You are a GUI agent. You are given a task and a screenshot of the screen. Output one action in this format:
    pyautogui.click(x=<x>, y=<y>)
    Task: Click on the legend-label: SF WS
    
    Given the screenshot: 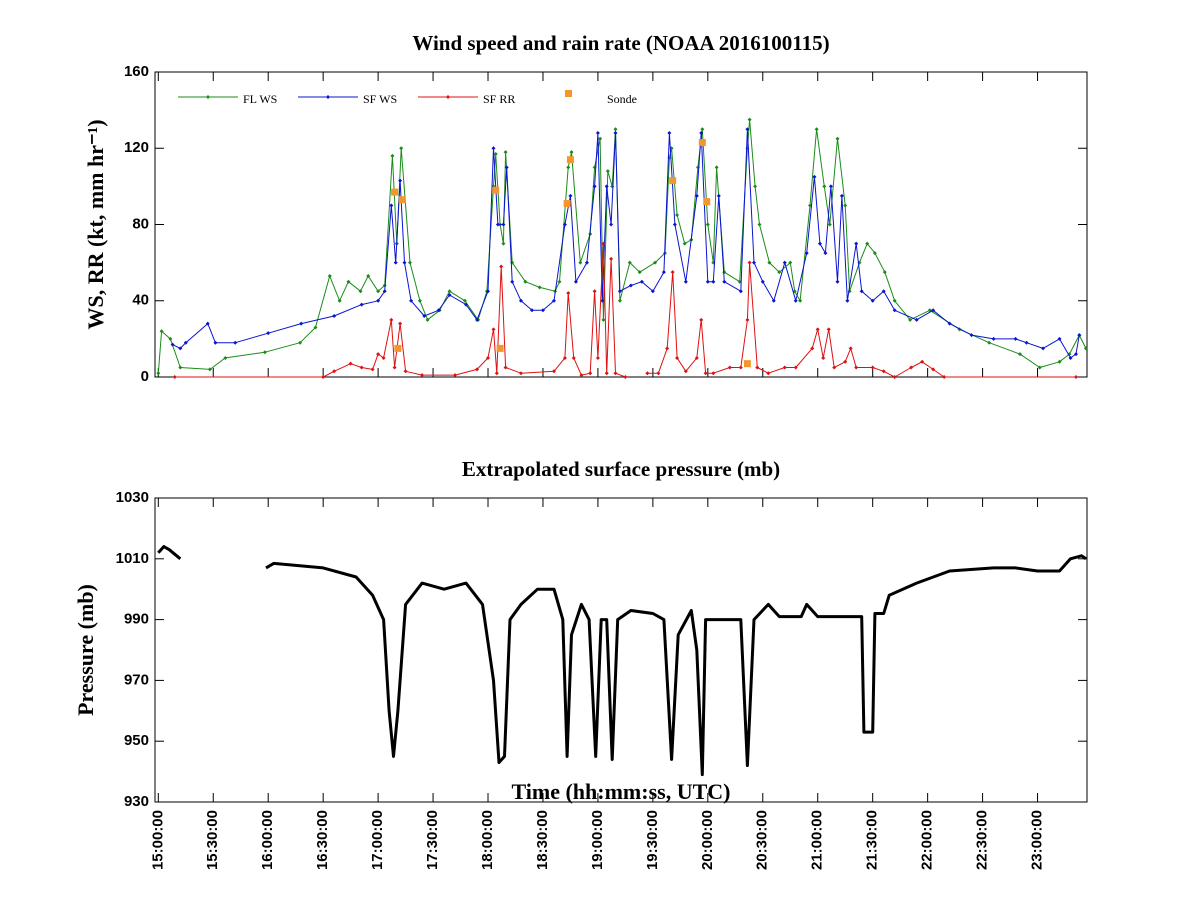 What is the action you would take?
    pyautogui.click(x=380, y=99)
    